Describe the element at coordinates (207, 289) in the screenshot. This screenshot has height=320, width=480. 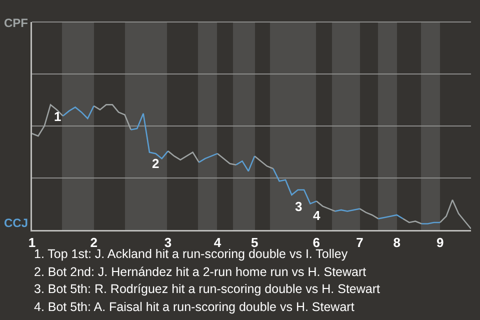
I see `text: 3. Bot 5th: R. Rodríguez hit a run-scoring double vs H. Stewart` at that location.